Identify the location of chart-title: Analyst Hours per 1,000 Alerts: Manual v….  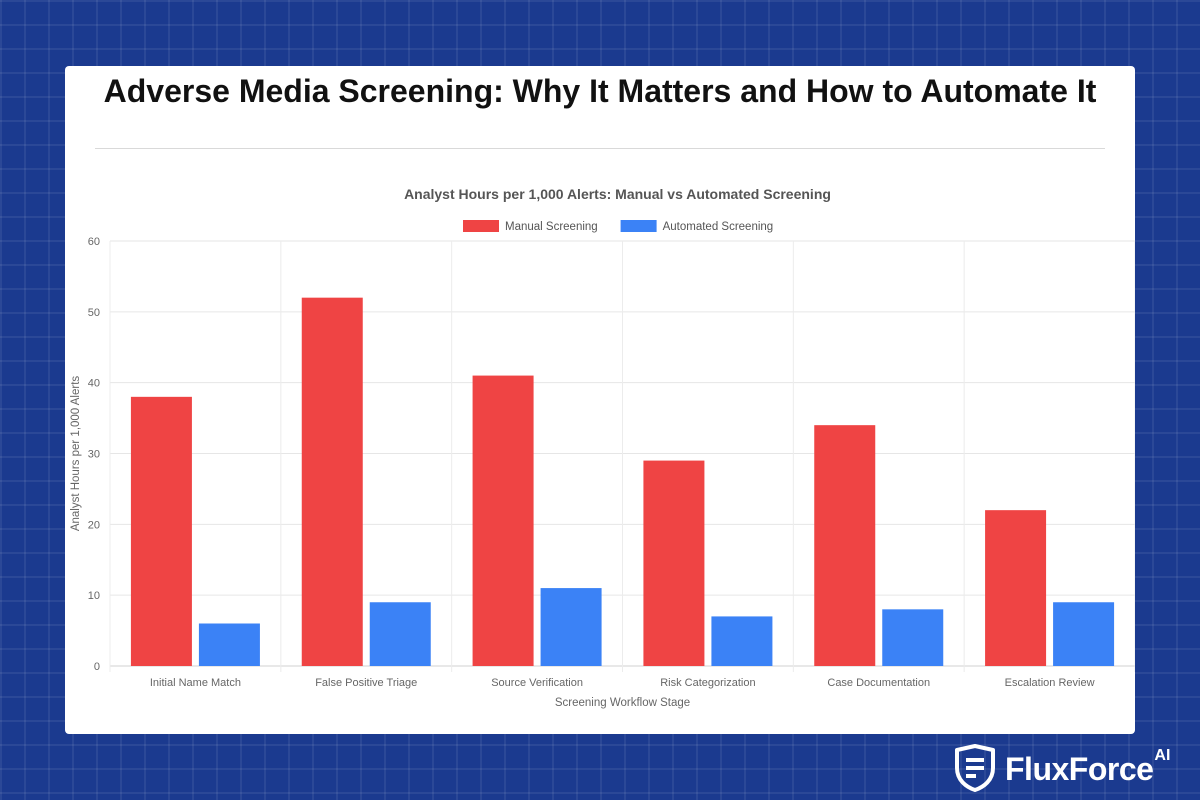
(617, 194).